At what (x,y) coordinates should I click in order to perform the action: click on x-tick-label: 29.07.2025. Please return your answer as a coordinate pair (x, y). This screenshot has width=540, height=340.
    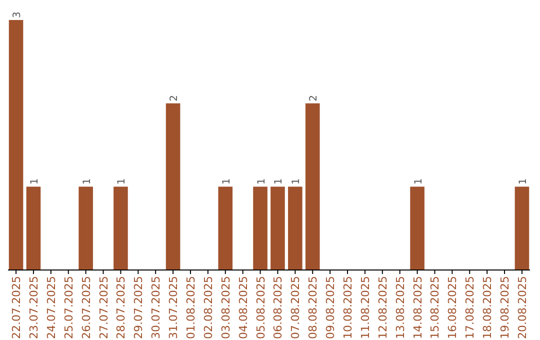
    Looking at the image, I should click on (139, 307).